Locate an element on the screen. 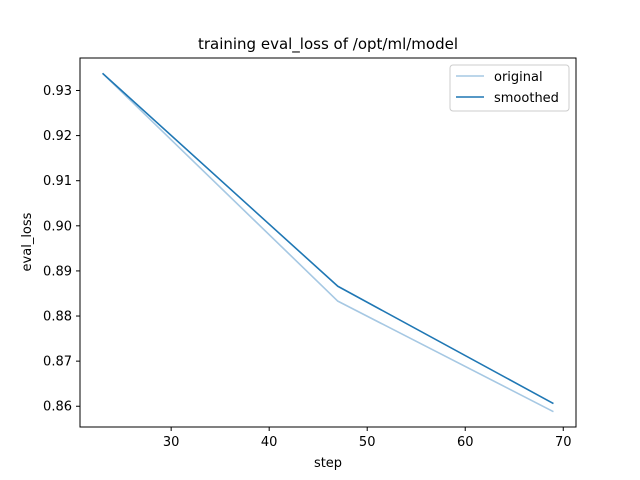  y-axis-label: eval_loss is located at coordinates (27, 241).